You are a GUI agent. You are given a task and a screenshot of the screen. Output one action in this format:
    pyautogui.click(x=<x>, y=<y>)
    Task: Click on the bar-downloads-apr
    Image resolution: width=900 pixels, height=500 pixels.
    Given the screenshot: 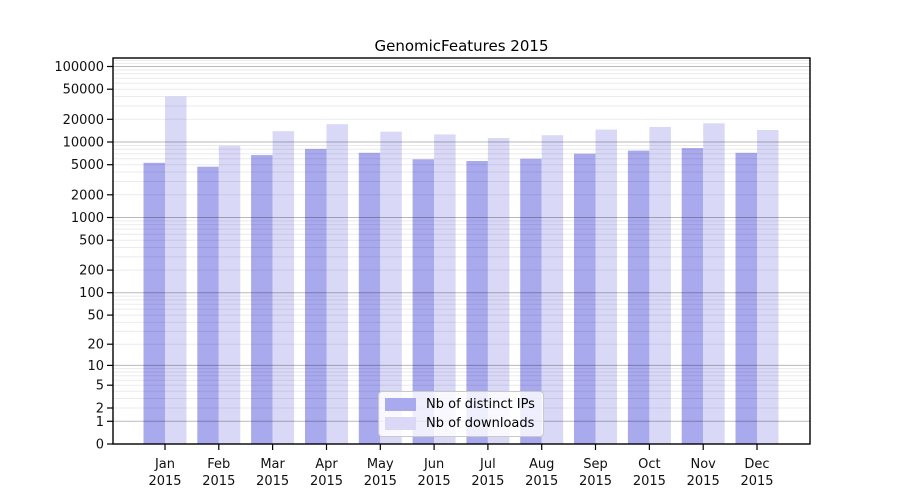 What is the action you would take?
    pyautogui.click(x=337, y=284)
    